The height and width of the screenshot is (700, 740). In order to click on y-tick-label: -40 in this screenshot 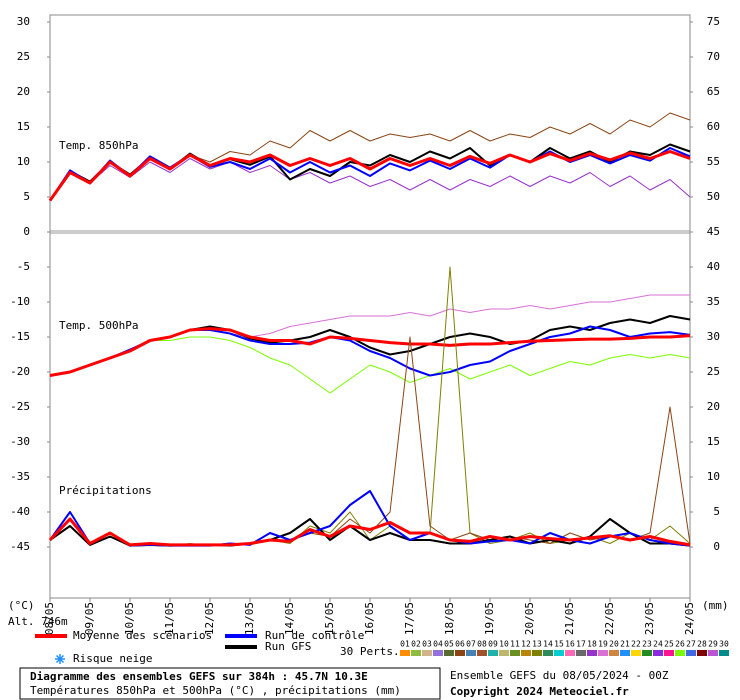, I will do `click(20, 511)`.